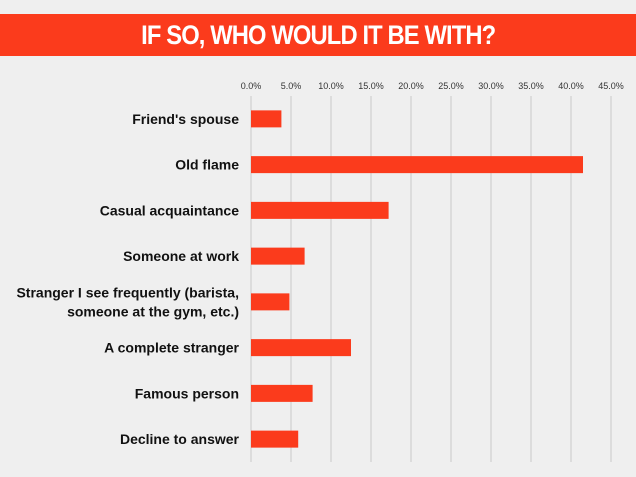 This screenshot has height=477, width=636. I want to click on category-label: Someone at work, so click(181, 256).